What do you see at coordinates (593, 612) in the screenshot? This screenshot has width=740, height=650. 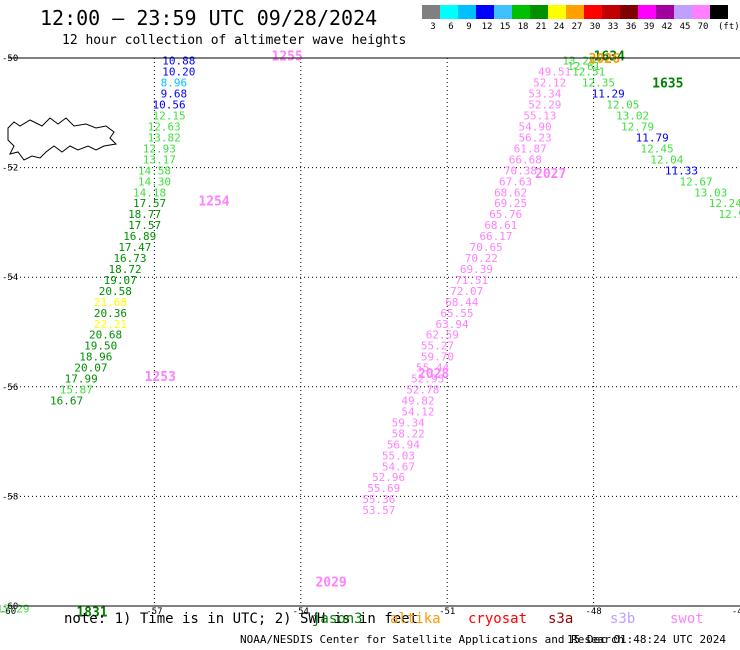 I see `x-tick-label: -48` at bounding box center [593, 612].